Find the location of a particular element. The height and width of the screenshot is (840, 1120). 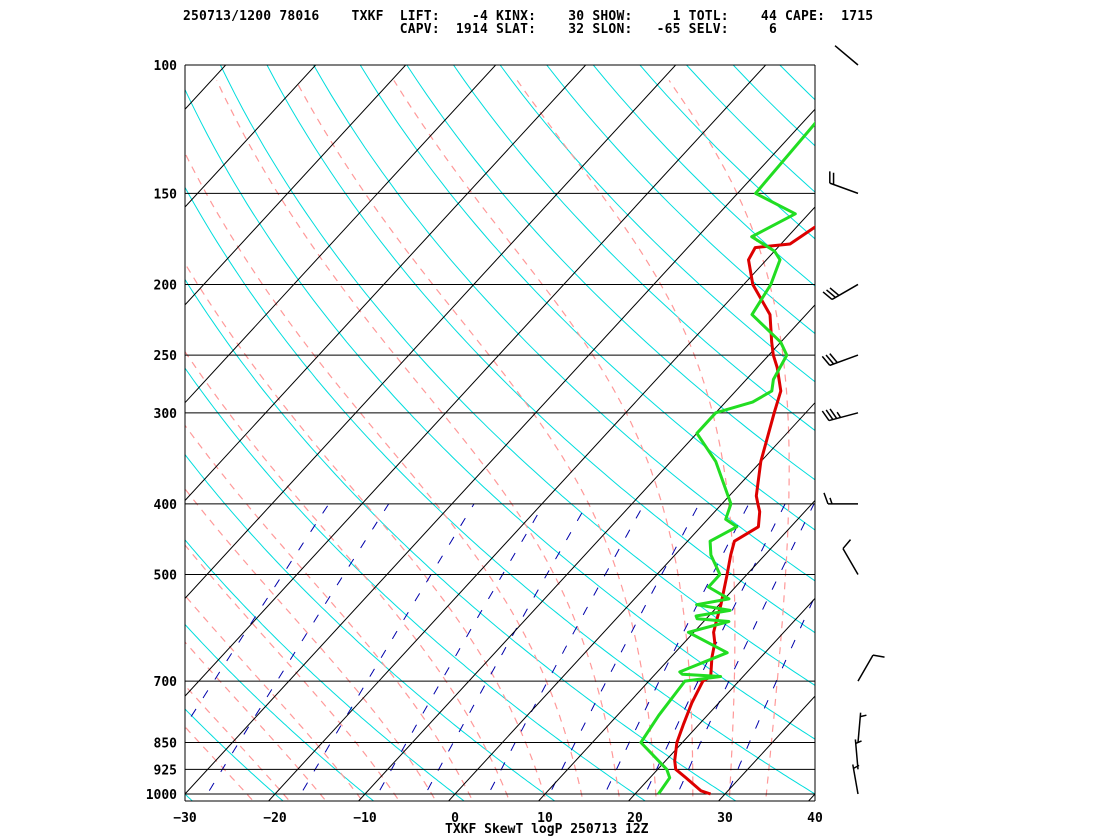

pressure-label: 925 is located at coordinates (165, 770).